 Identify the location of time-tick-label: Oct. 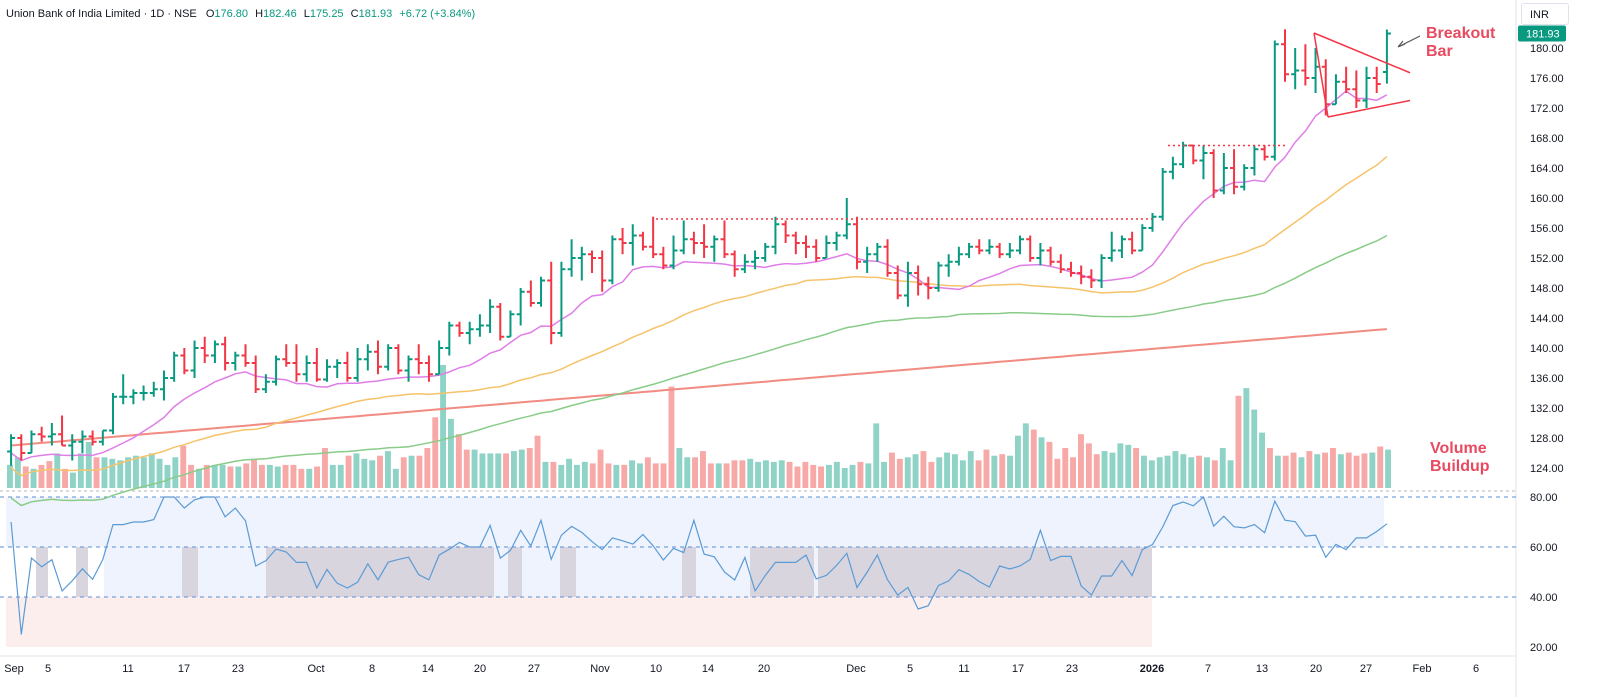
(315, 669).